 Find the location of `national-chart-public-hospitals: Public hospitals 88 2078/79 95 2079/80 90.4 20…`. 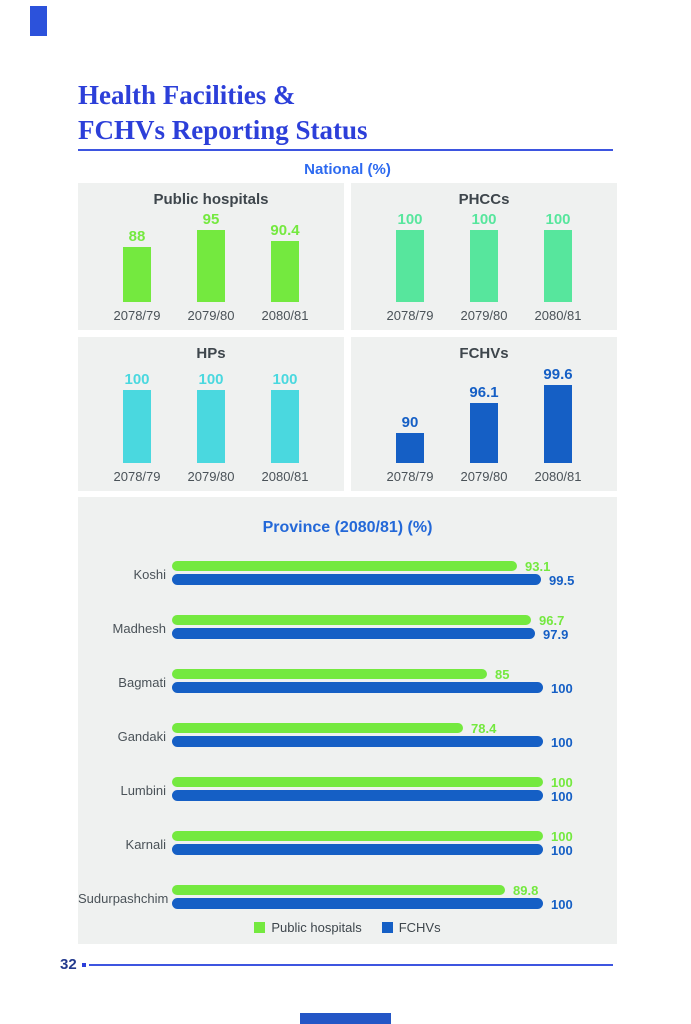

national-chart-public-hospitals: Public hospitals 88 2078/79 95 2079/80 90.4 20… is located at coordinates (211, 256).